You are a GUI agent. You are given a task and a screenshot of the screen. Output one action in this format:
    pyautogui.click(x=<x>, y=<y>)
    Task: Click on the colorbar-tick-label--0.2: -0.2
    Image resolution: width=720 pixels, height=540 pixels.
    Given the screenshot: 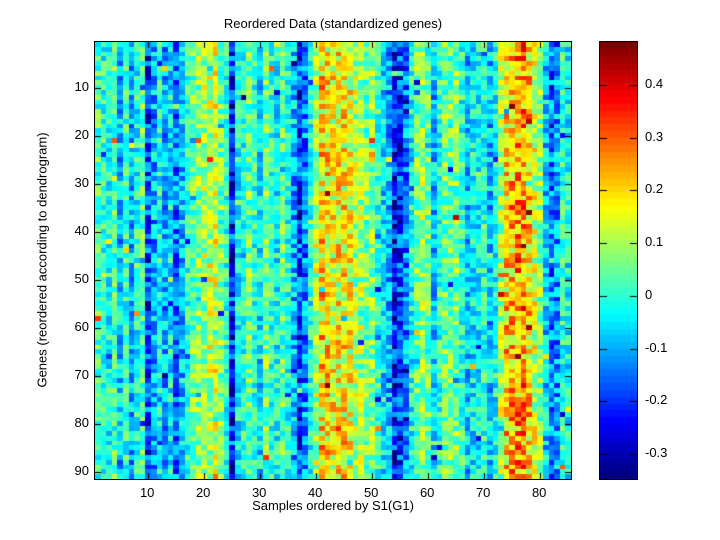 What is the action you would take?
    pyautogui.click(x=656, y=400)
    